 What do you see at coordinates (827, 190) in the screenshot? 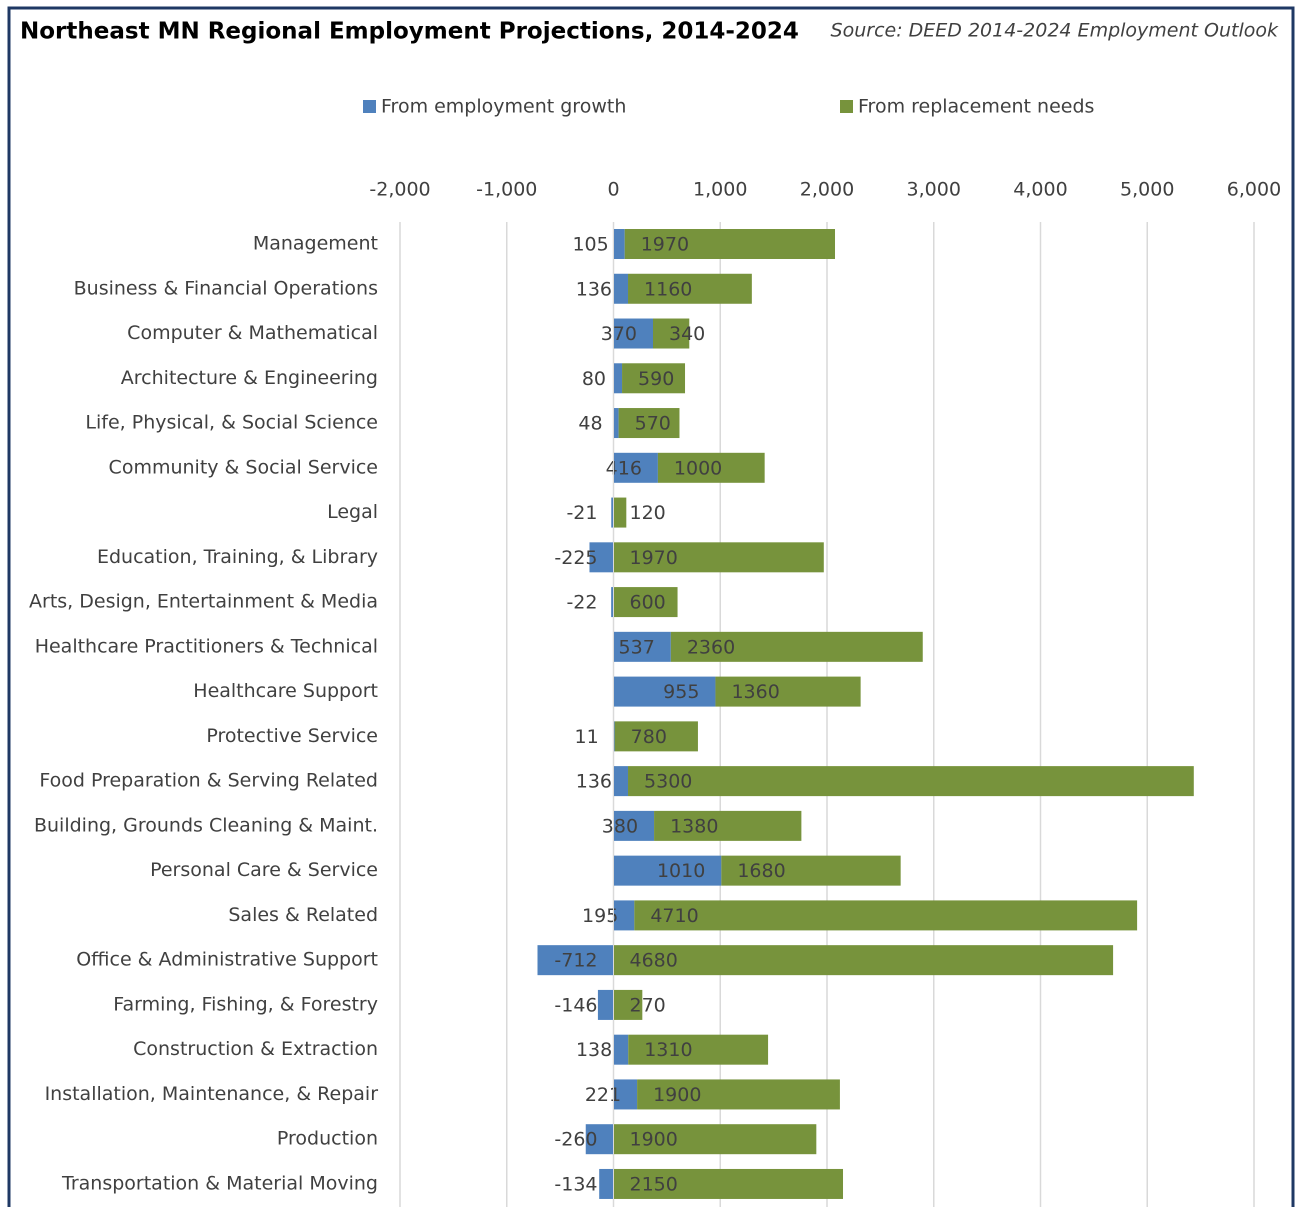
I see `x-tick-label: 2,000` at bounding box center [827, 190].